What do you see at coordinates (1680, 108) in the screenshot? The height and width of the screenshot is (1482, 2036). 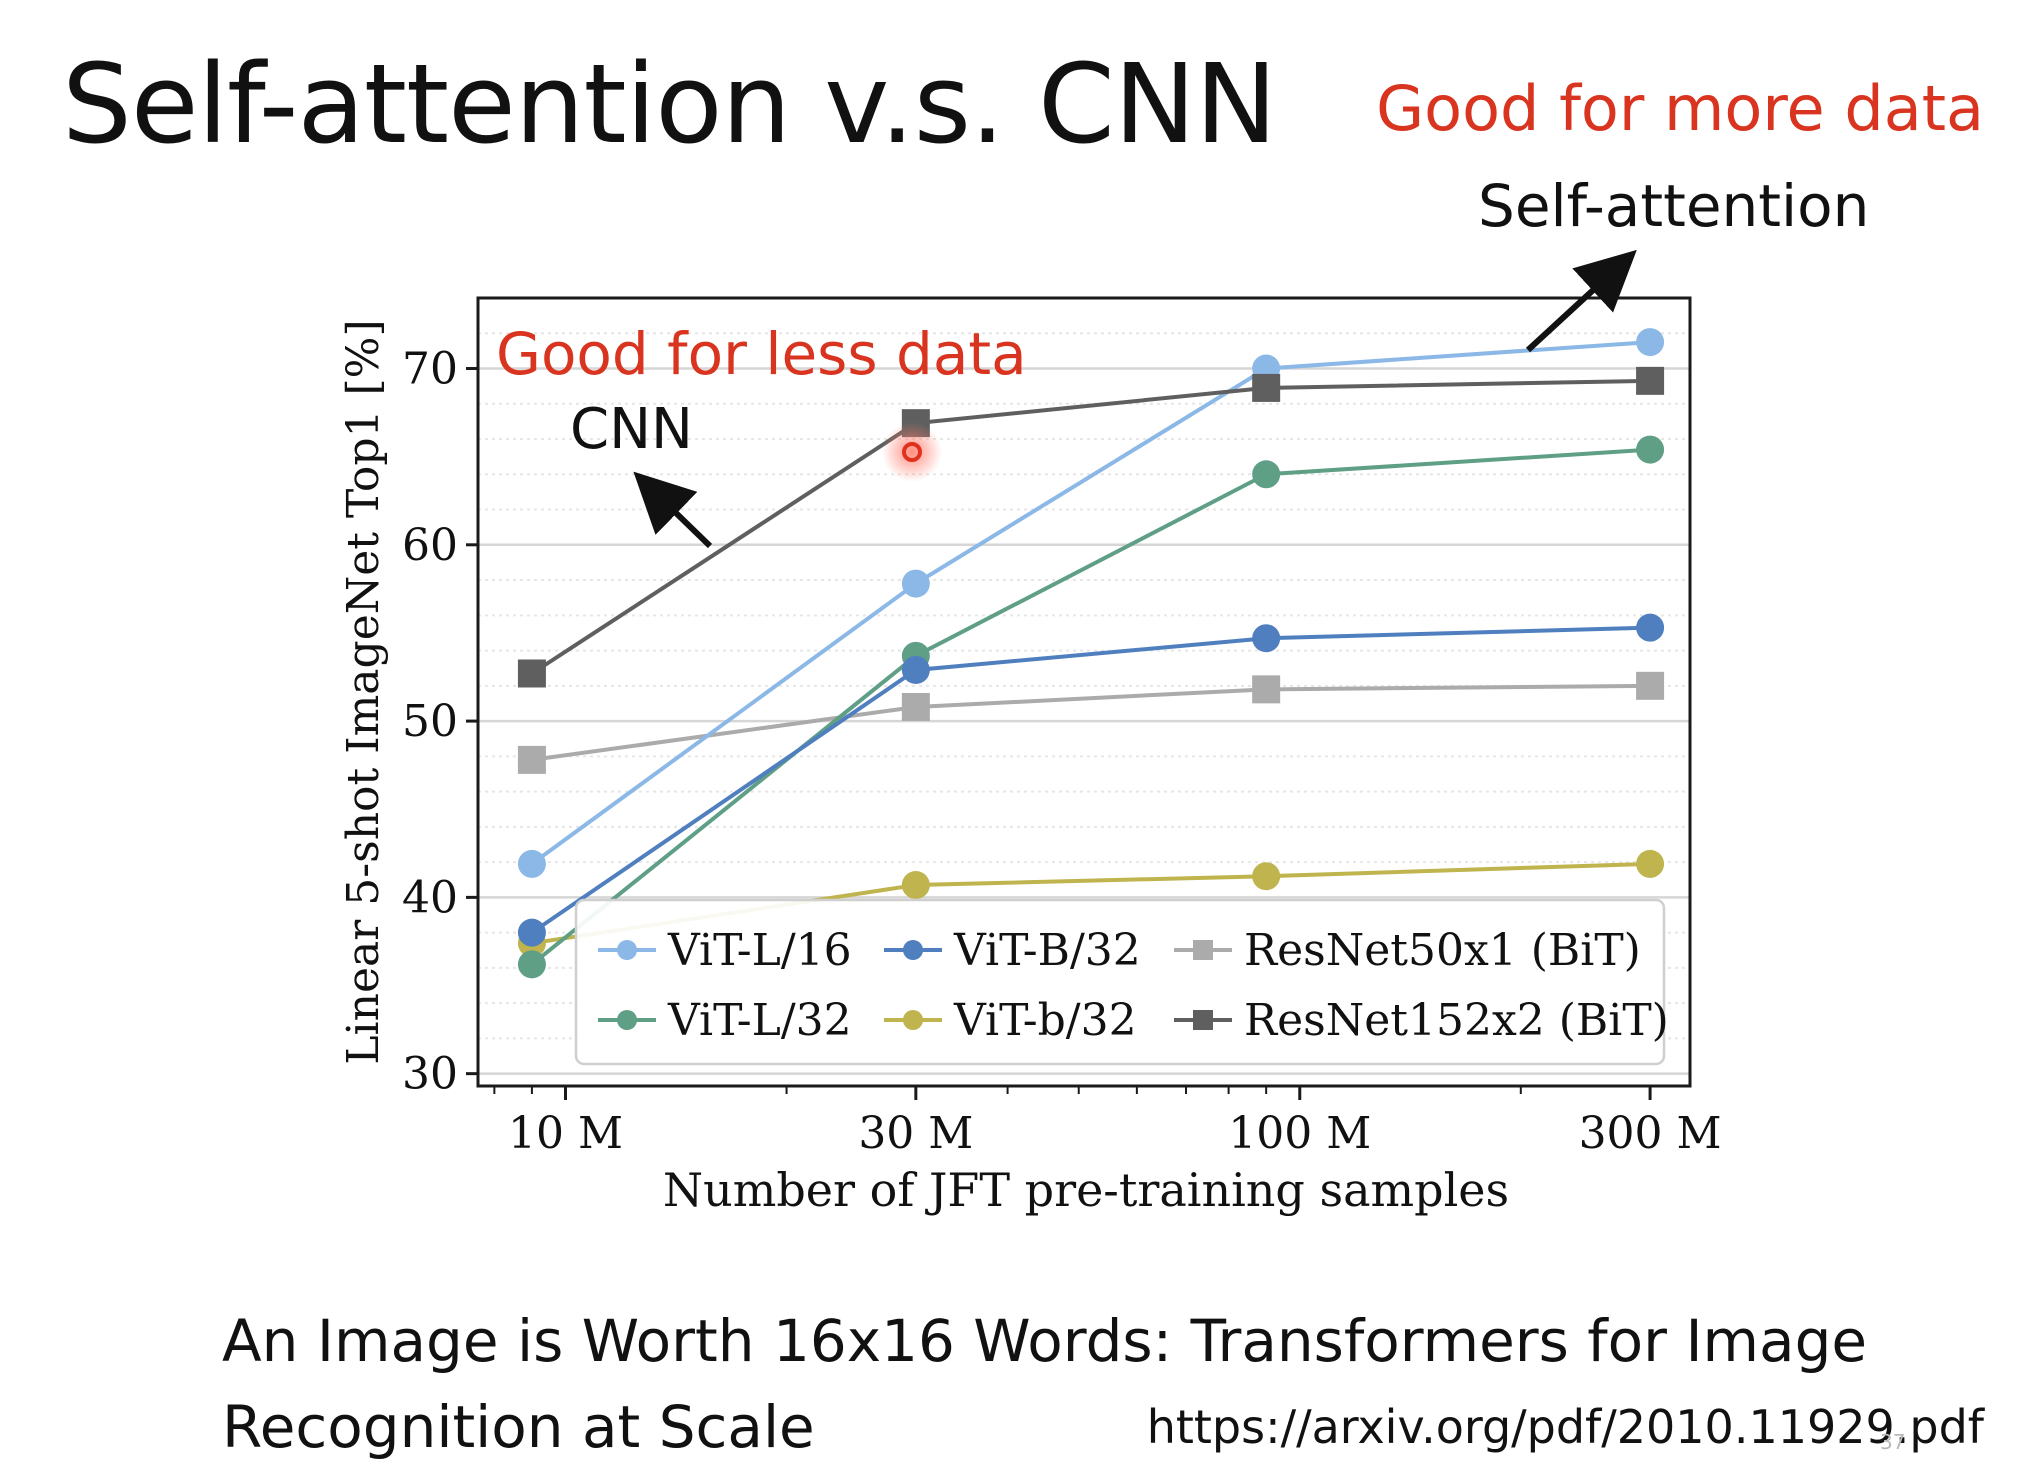 I see `annotation-good-for-more-data: Good for more data` at bounding box center [1680, 108].